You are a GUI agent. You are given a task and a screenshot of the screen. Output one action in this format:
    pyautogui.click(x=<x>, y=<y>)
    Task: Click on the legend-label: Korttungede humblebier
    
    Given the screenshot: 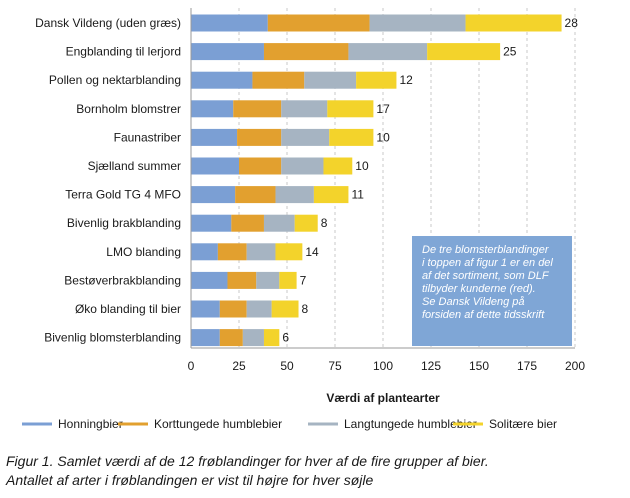 What is the action you would take?
    pyautogui.click(x=218, y=424)
    